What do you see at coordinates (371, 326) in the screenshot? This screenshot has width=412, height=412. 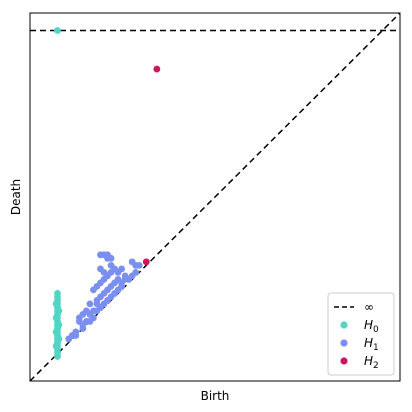 I see `legend-label: H0` at bounding box center [371, 326].